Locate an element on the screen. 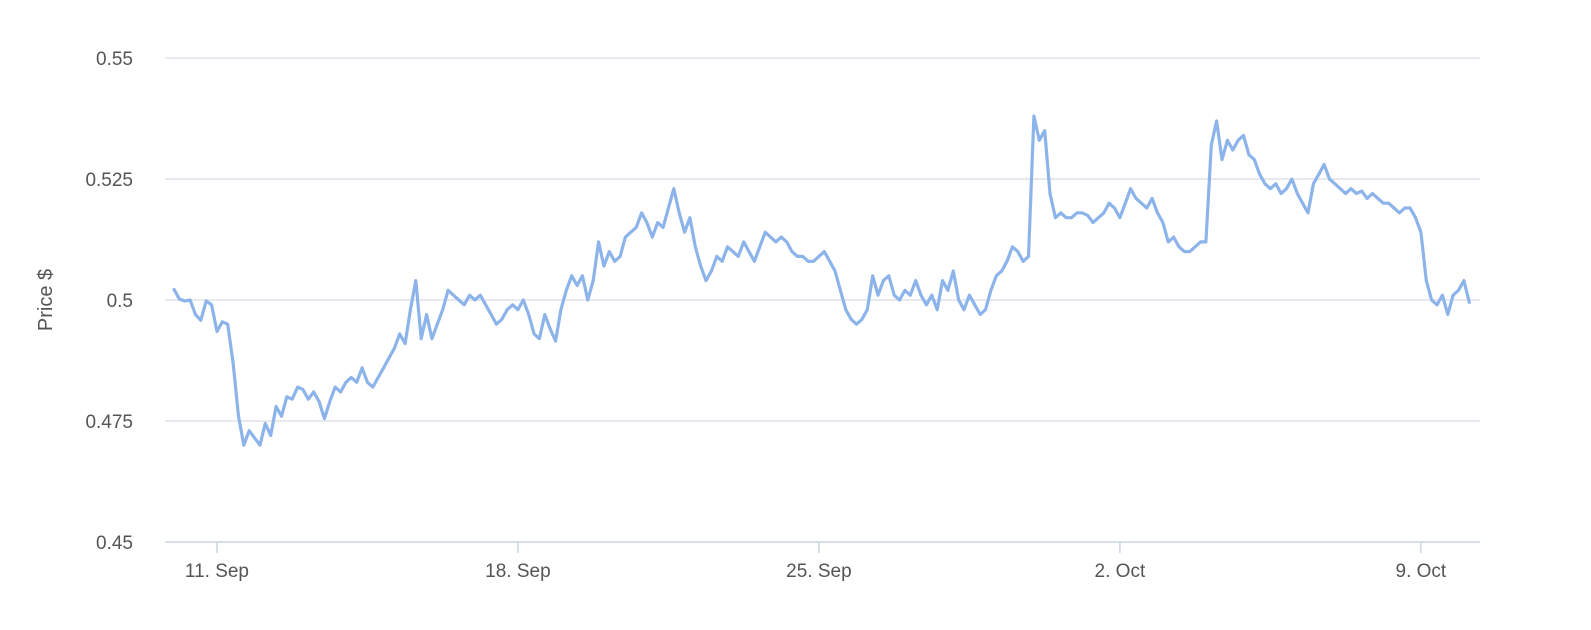 The width and height of the screenshot is (1591, 630). x-tick-label: 18. Sep is located at coordinates (518, 571).